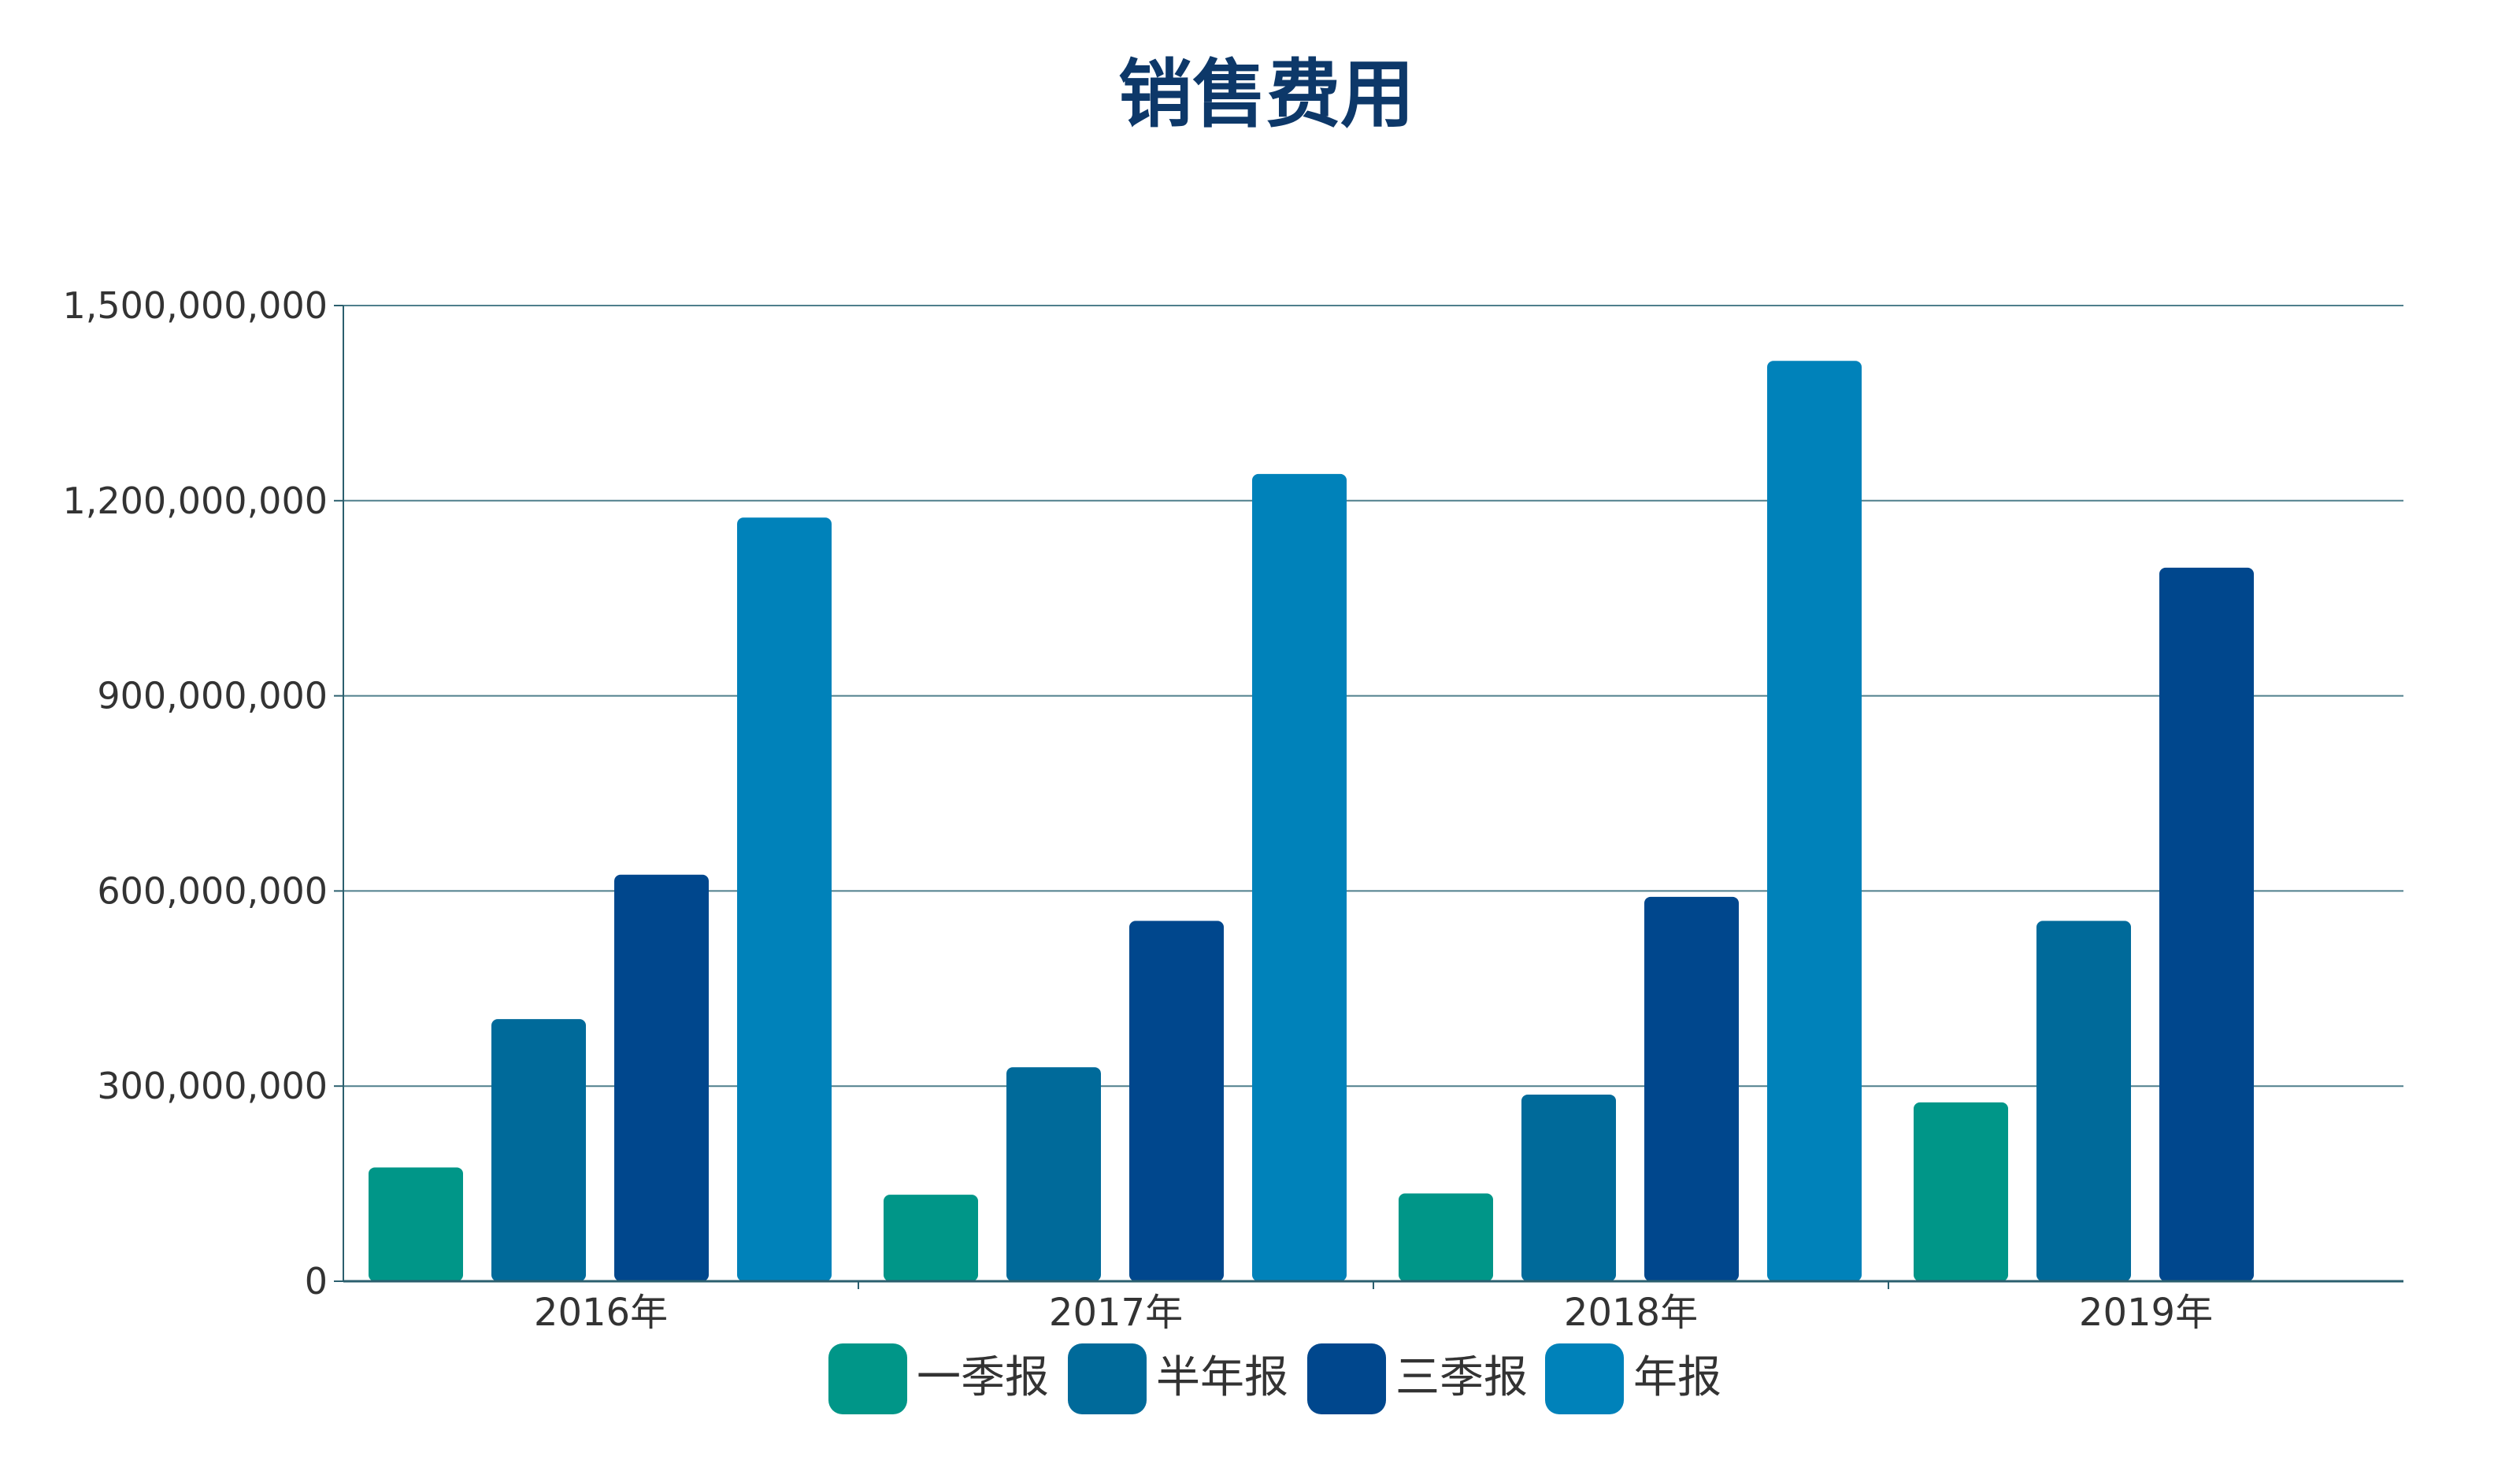 This screenshot has height=1460, width=2520. I want to click on chart-title: 销售费用, so click(1266, 95).